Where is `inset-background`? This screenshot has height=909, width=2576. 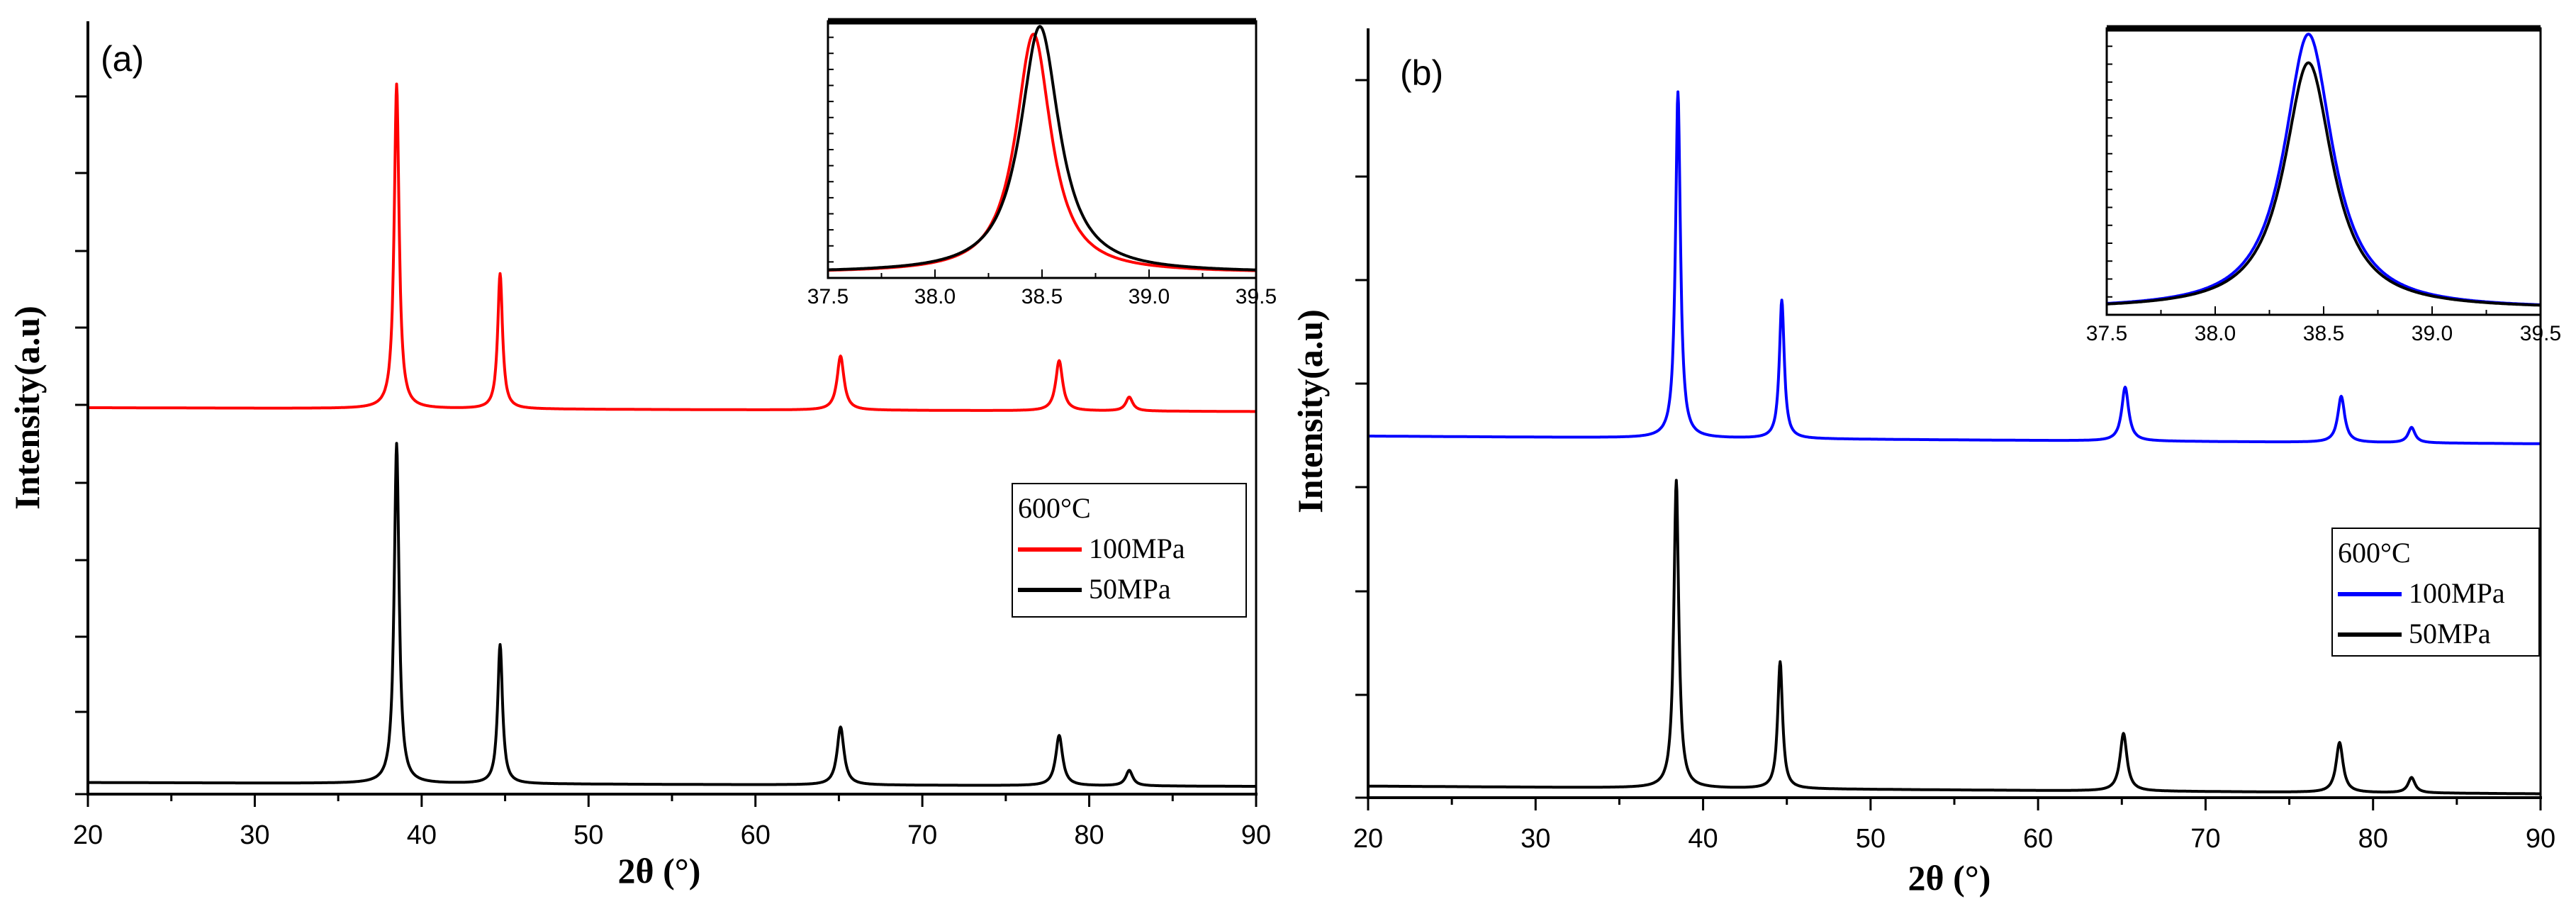
inset-background is located at coordinates (2324, 171).